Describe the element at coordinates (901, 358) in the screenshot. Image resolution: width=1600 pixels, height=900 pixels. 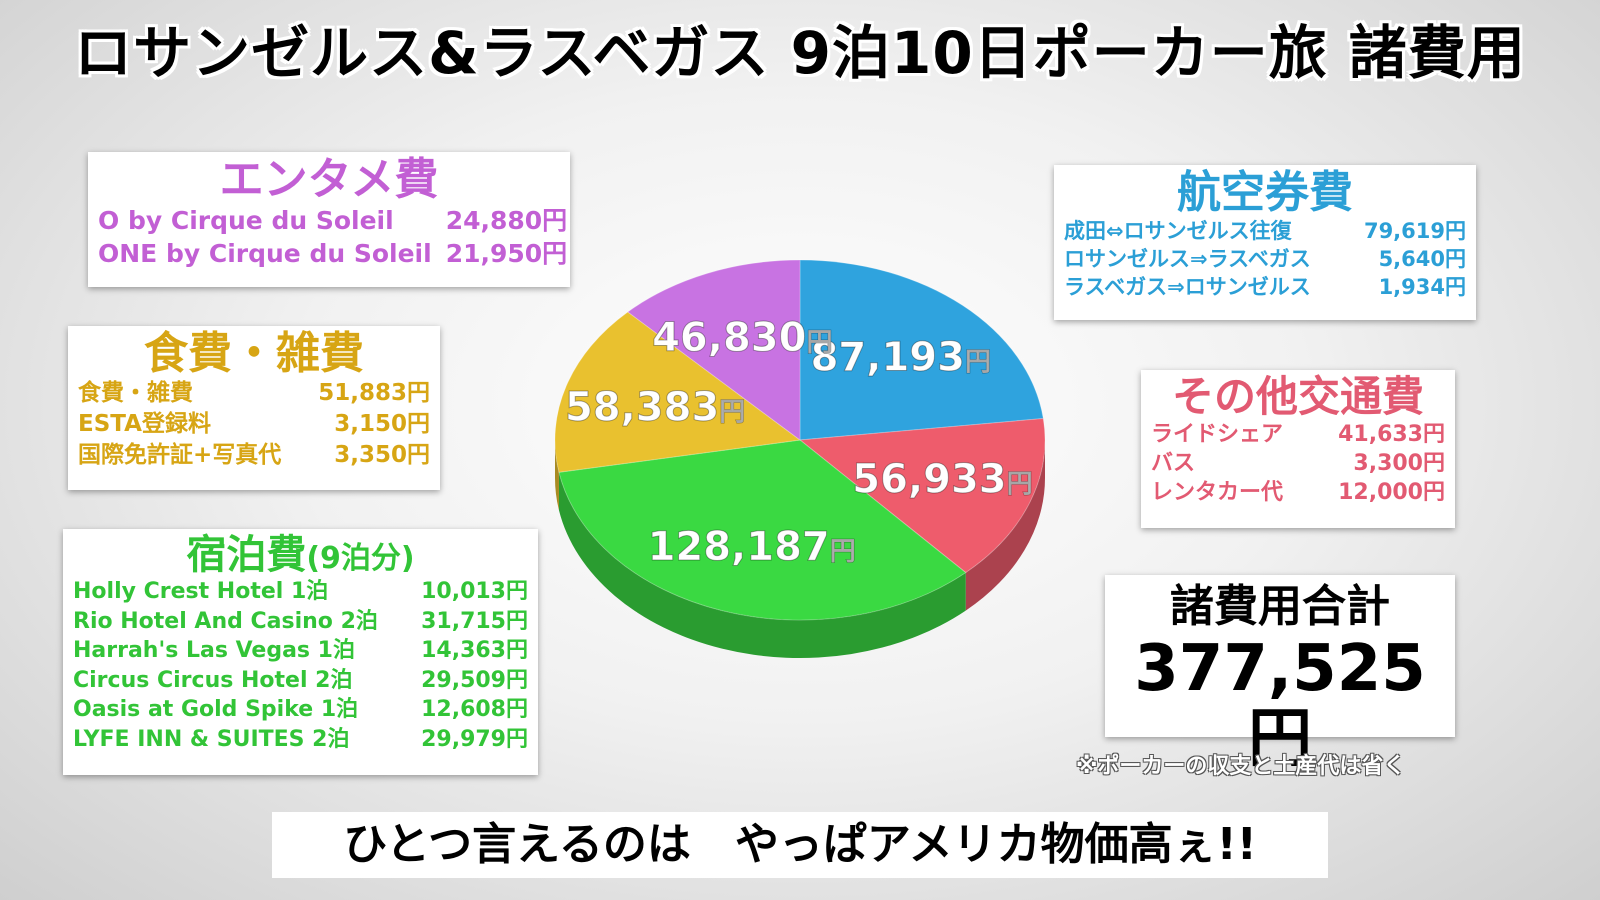
I see `pie-label-airfare: 87,193円` at that location.